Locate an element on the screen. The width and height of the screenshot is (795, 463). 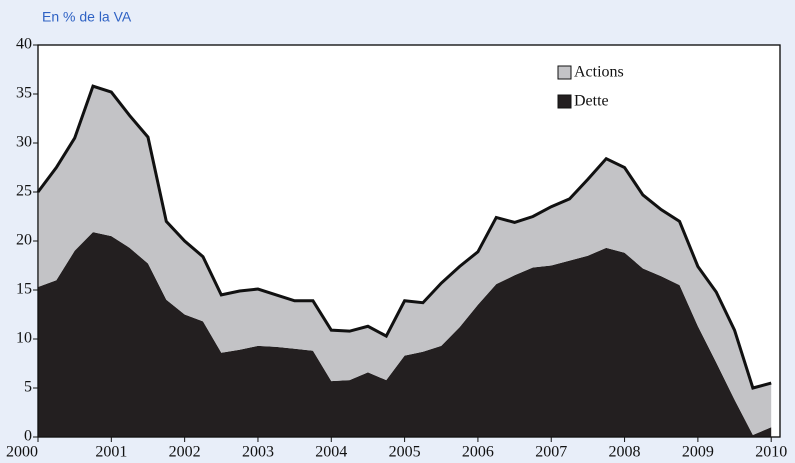
x-tick-label: 2009 is located at coordinates (698, 452).